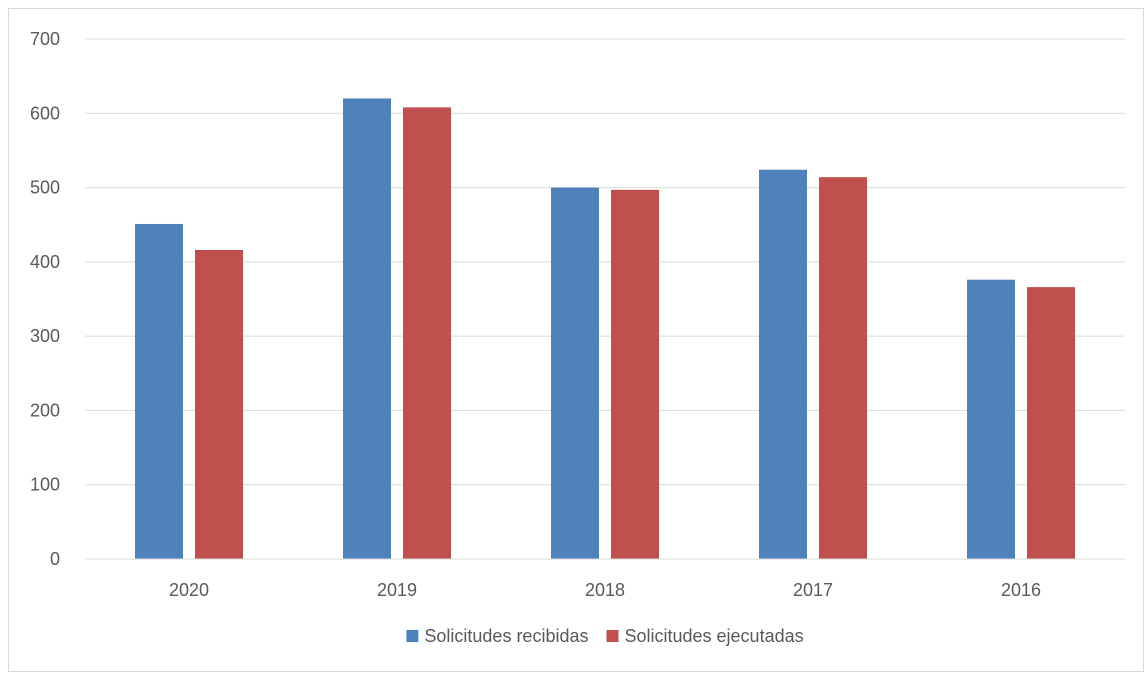  What do you see at coordinates (45, 262) in the screenshot?
I see `y-tick-label: 400` at bounding box center [45, 262].